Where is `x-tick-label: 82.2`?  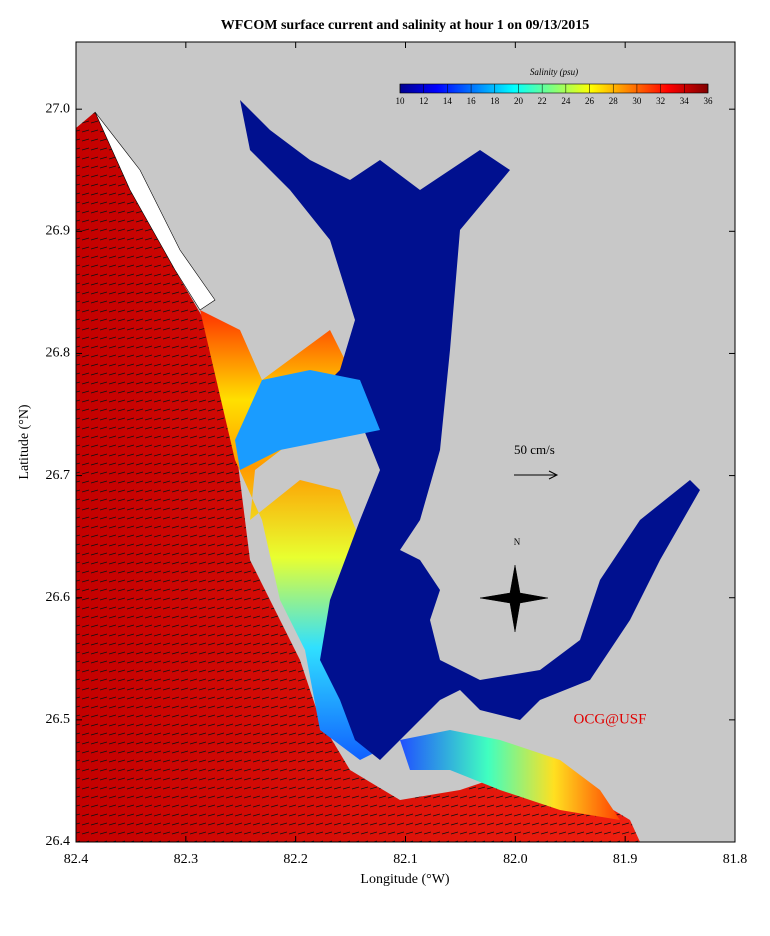 x-tick-label: 82.2 is located at coordinates (295, 859).